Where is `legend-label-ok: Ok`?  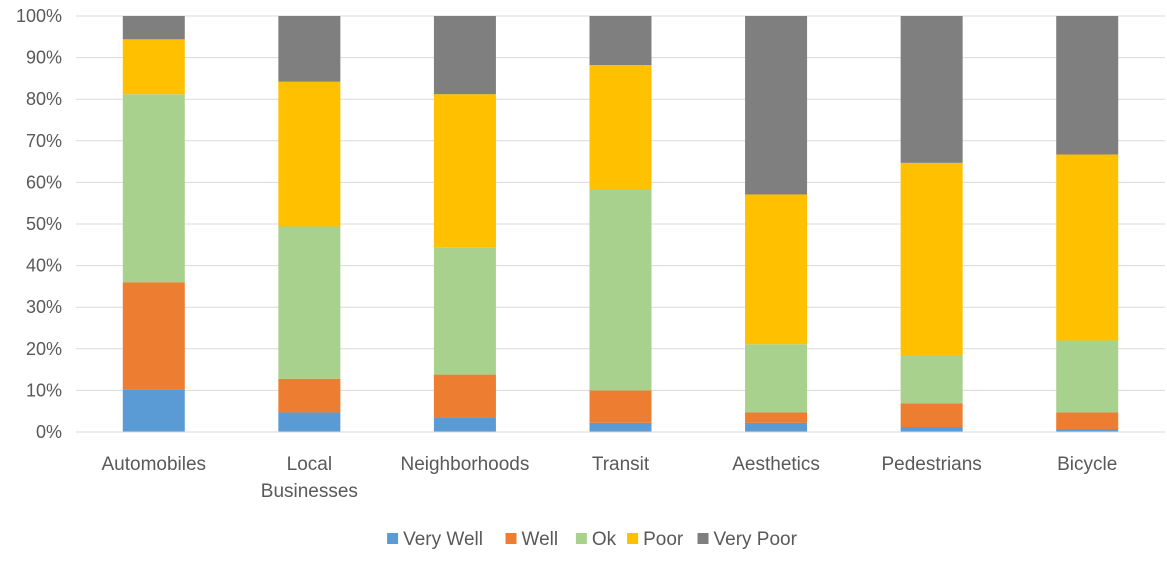
legend-label-ok: Ok is located at coordinates (604, 539).